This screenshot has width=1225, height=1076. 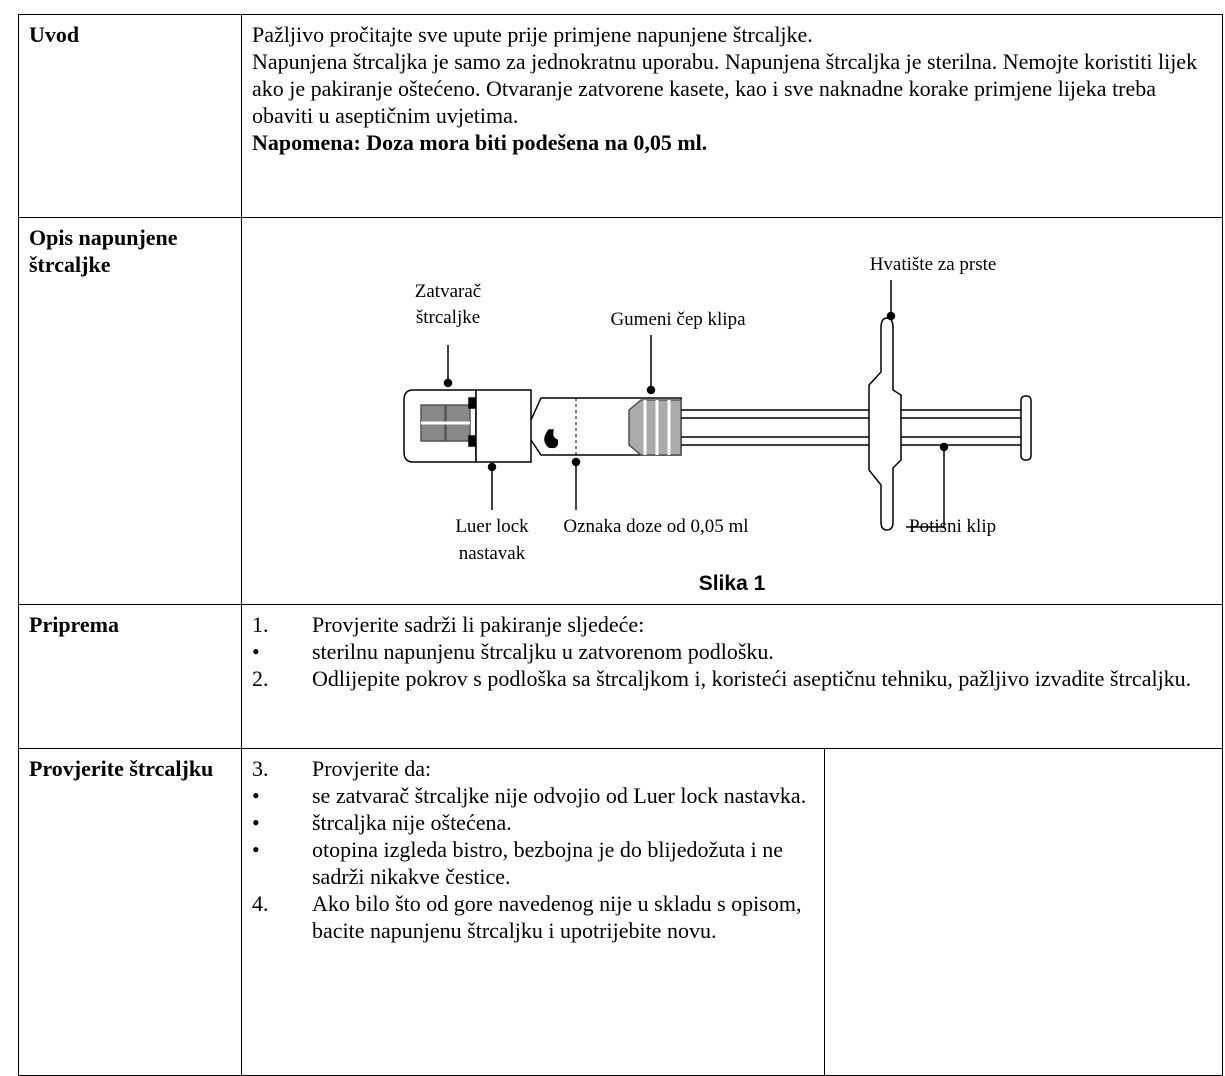 What do you see at coordinates (732, 583) in the screenshot?
I see `figure-caption: Slika 1` at bounding box center [732, 583].